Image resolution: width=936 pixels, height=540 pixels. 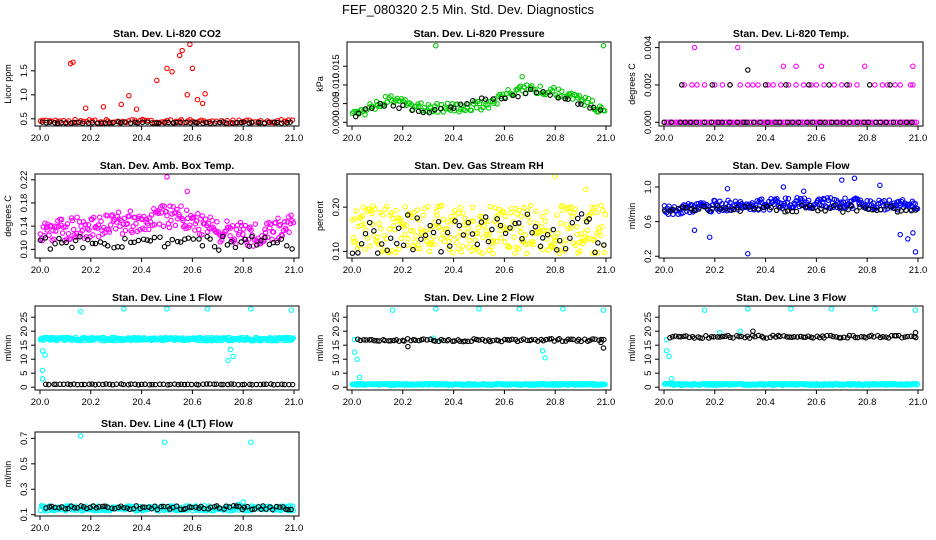 What do you see at coordinates (664, 402) in the screenshot?
I see `x-tick-label: 20.0` at bounding box center [664, 402].